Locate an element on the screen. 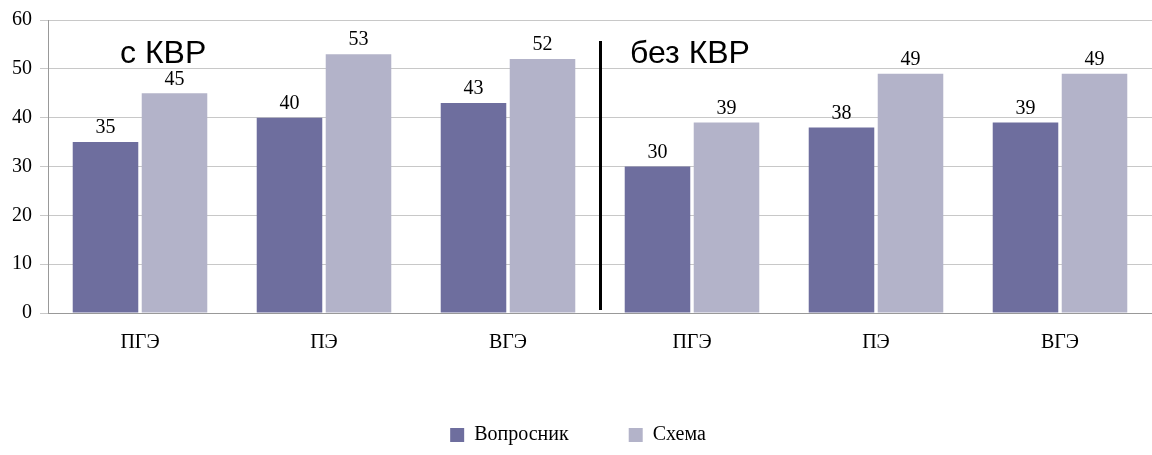 The width and height of the screenshot is (1152, 455). data-label: 53 is located at coordinates (358, 38).